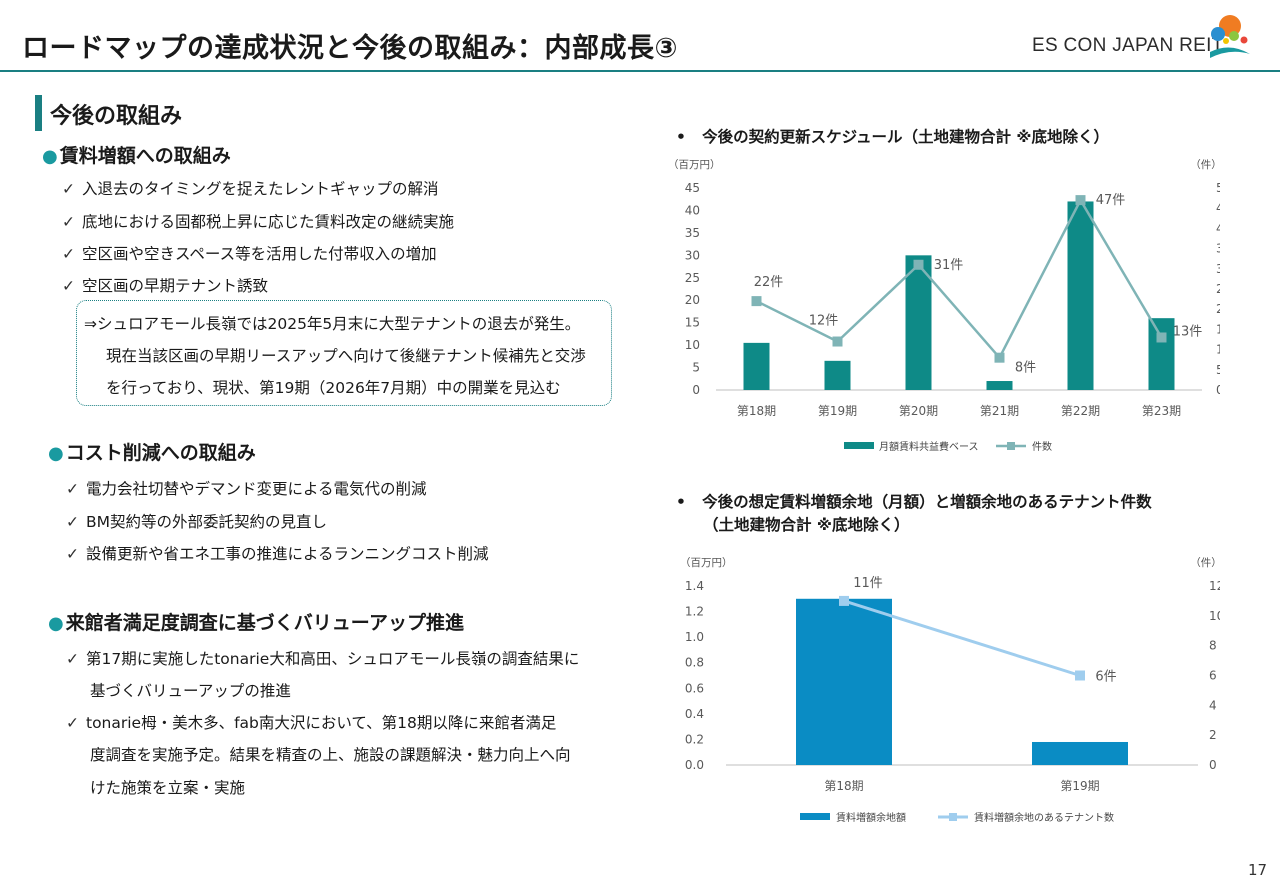  I want to click on chart1-title-text: 今後の契約更新スケジュール（土地建物合計 ※底地除く）, so click(905, 137).